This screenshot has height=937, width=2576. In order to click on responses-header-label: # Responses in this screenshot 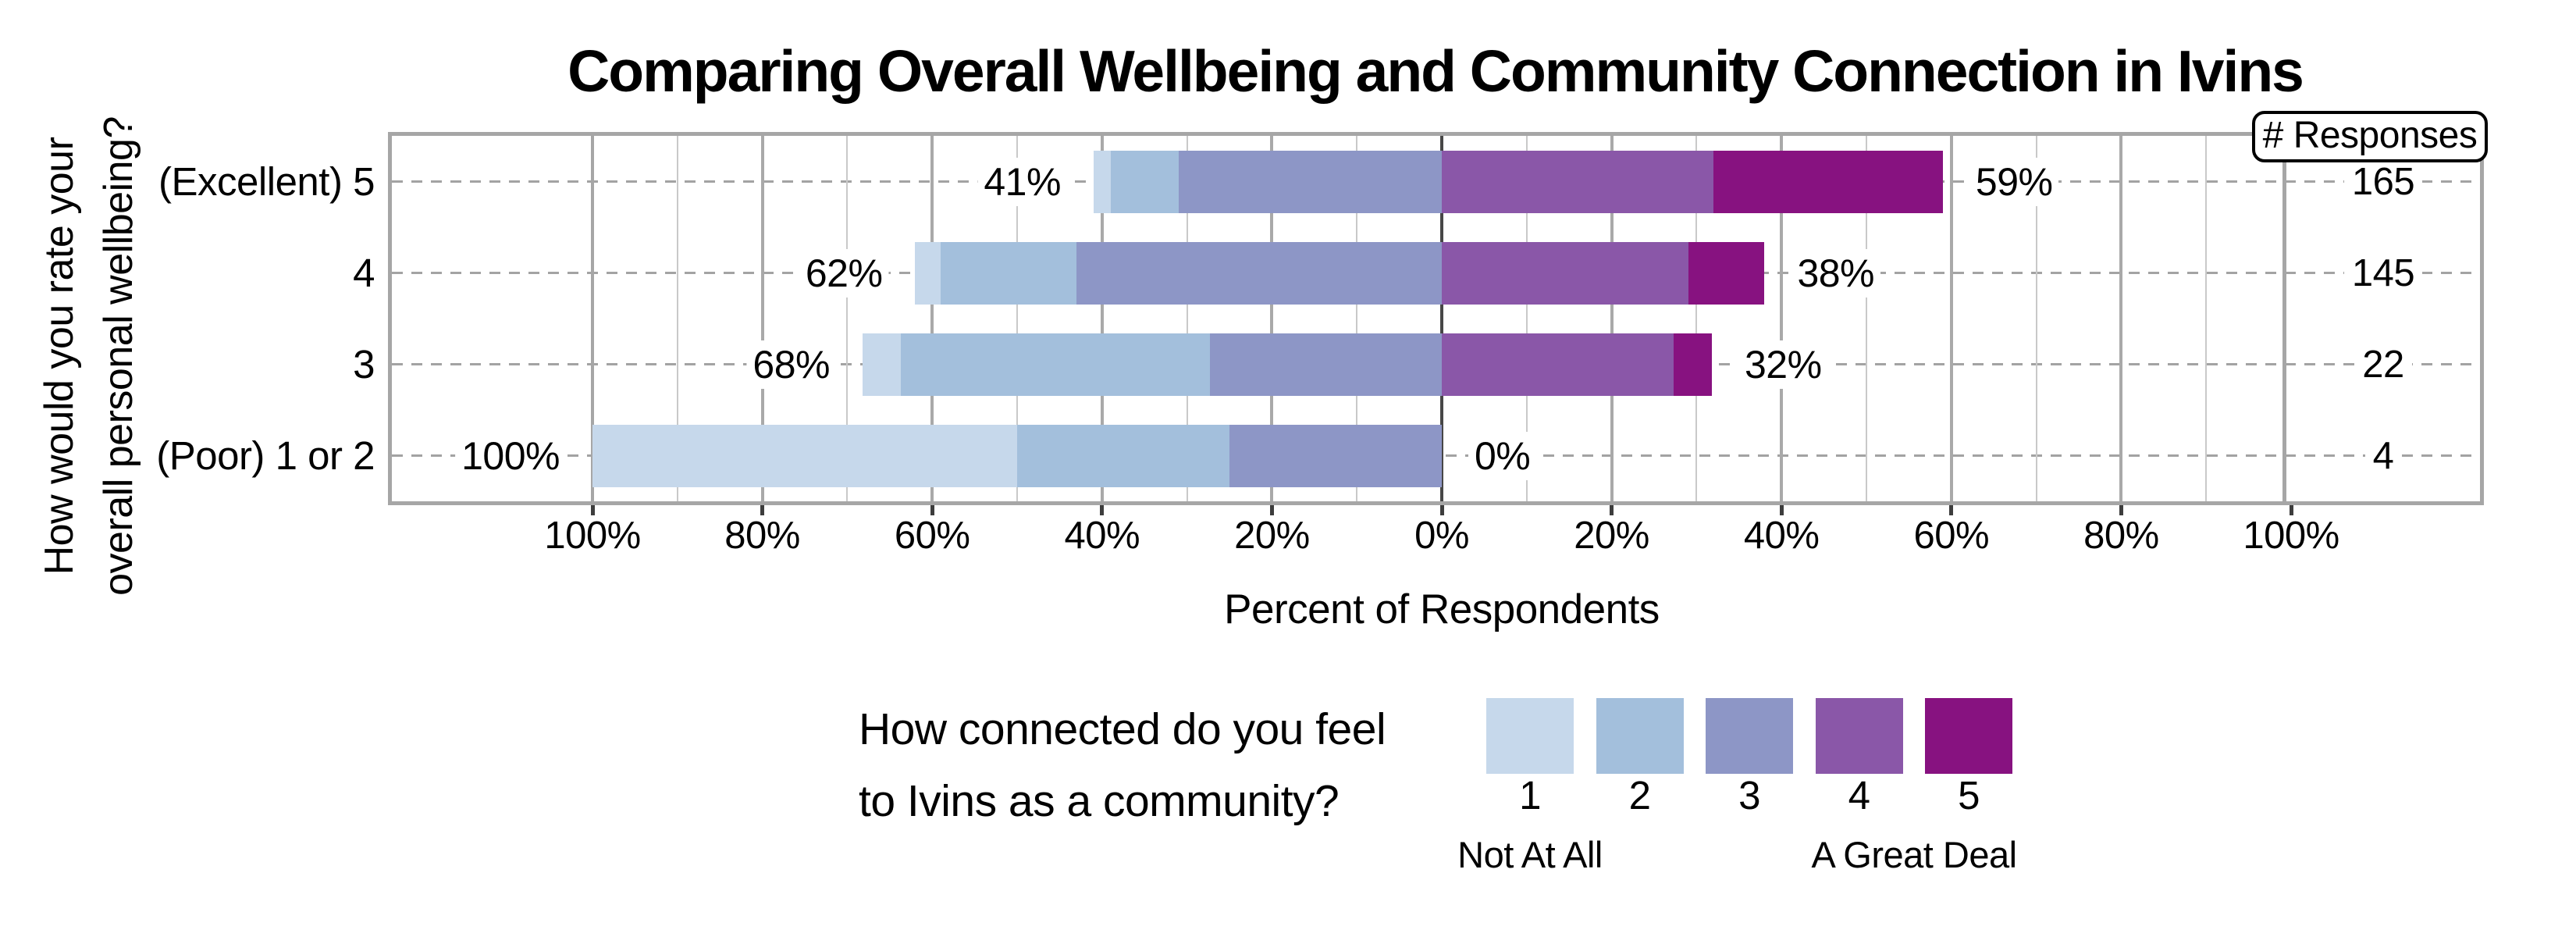, I will do `click(2370, 135)`.